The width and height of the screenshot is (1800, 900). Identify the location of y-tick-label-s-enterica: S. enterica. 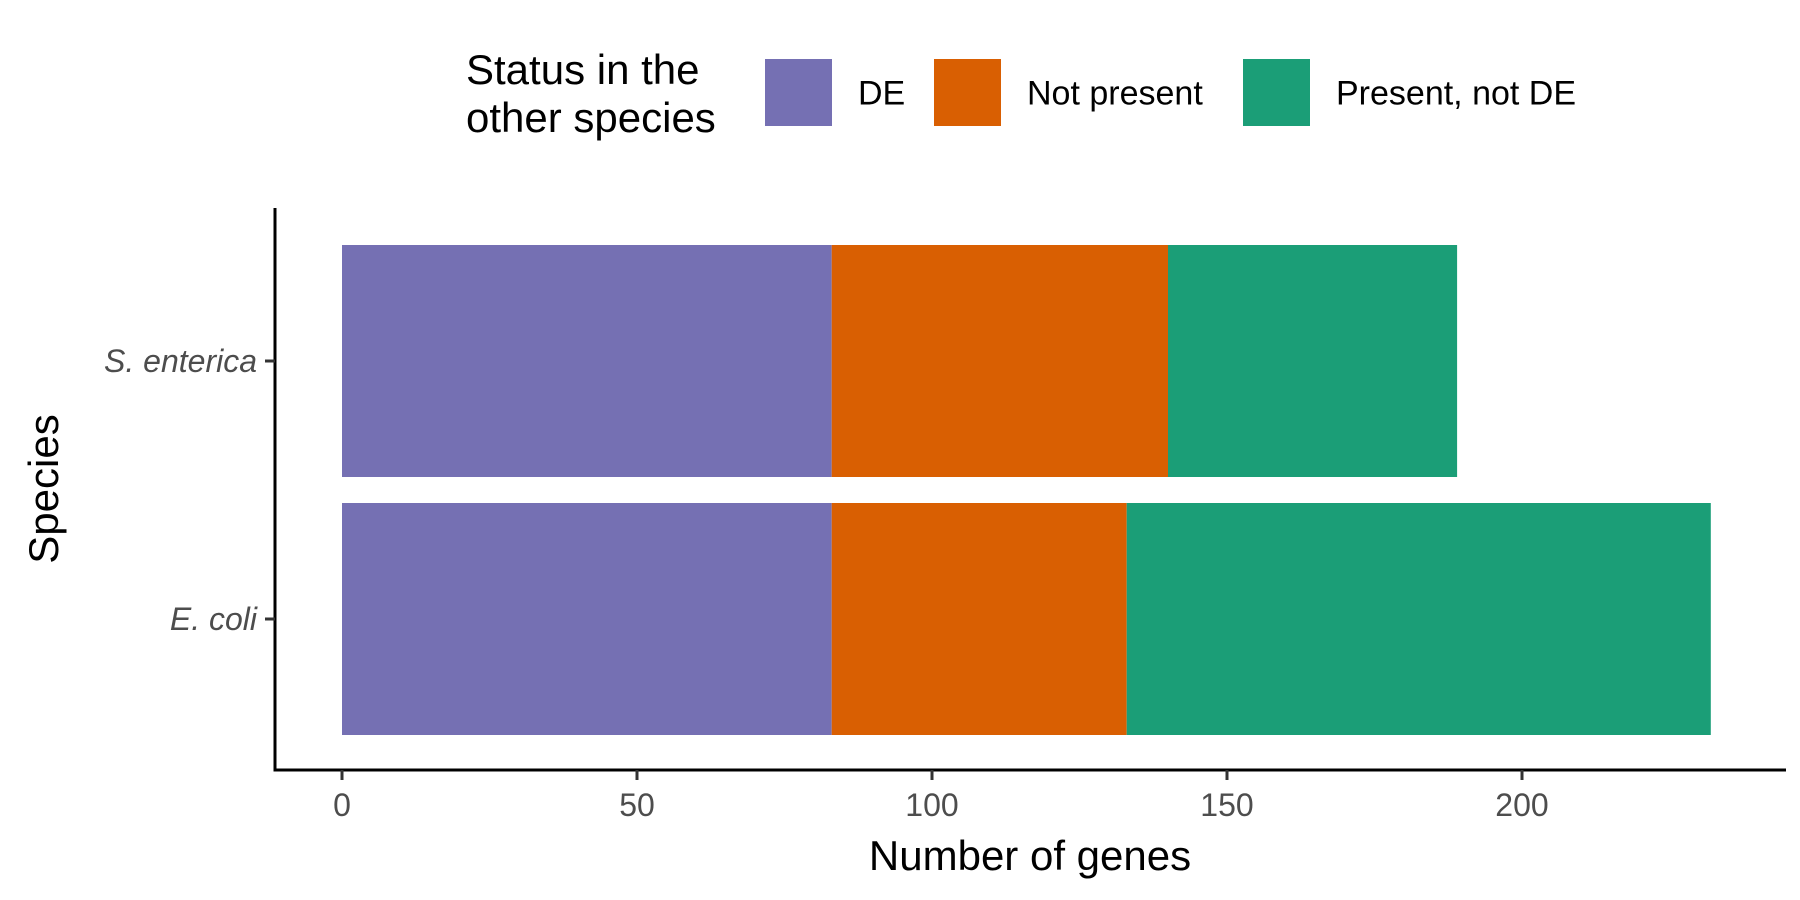
(180, 361).